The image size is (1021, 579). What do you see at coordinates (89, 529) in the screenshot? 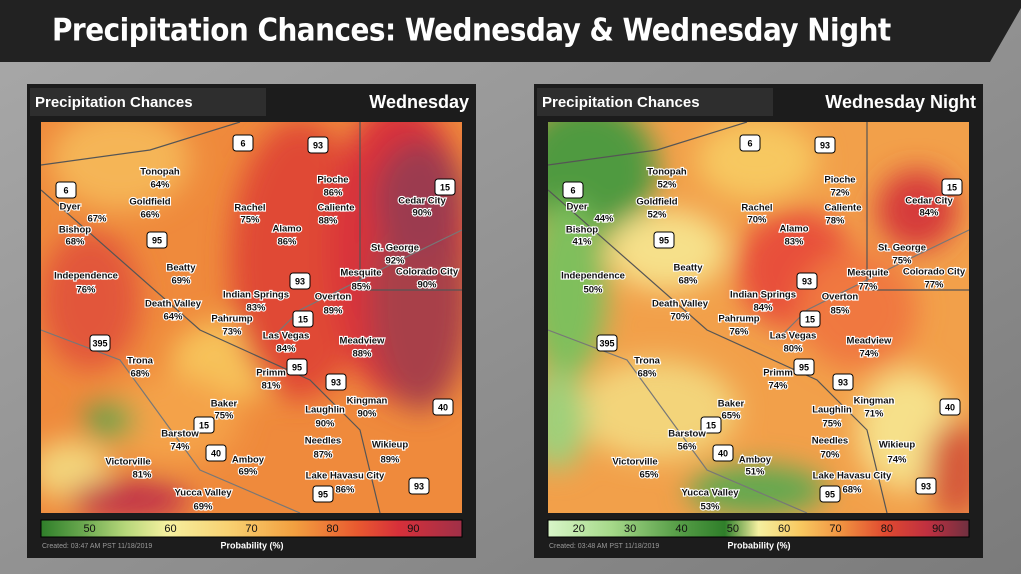
I see `legend-tick: 50` at bounding box center [89, 529].